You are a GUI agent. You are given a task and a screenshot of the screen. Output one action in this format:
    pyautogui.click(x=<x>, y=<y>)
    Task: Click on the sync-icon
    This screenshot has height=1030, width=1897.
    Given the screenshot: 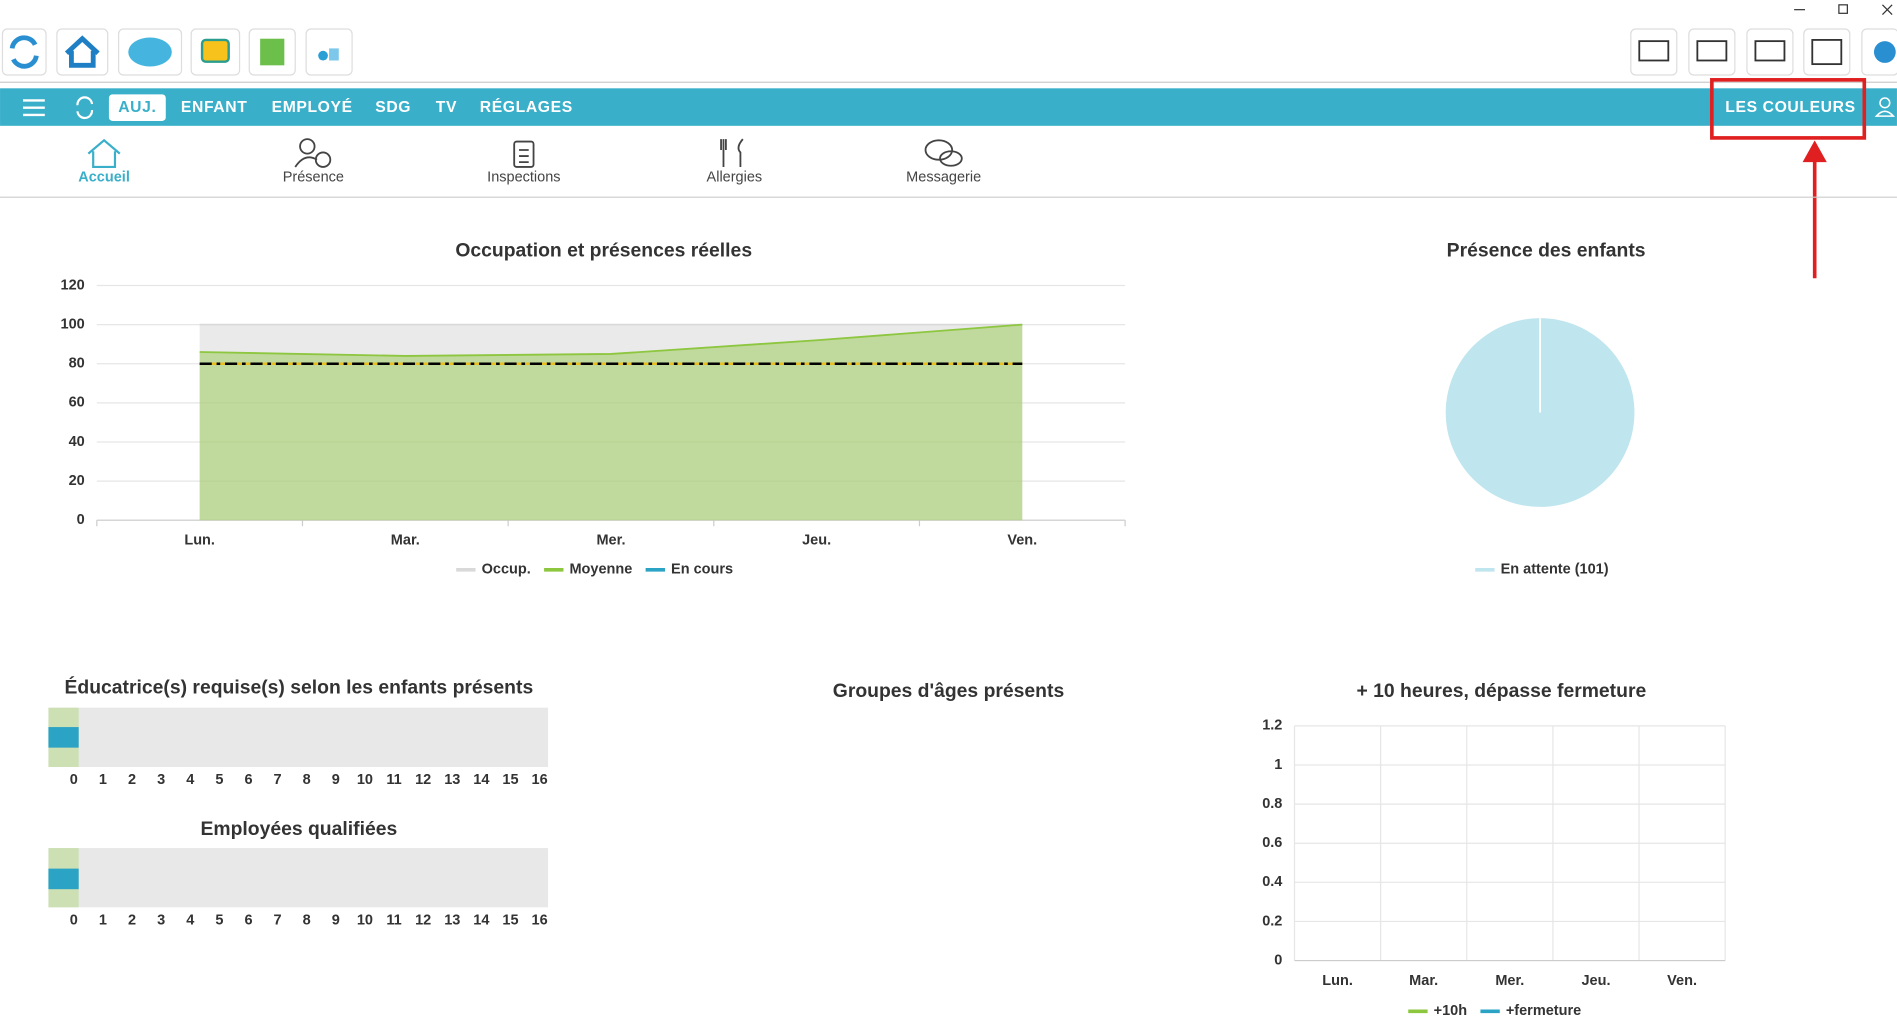 What is the action you would take?
    pyautogui.click(x=1770, y=51)
    